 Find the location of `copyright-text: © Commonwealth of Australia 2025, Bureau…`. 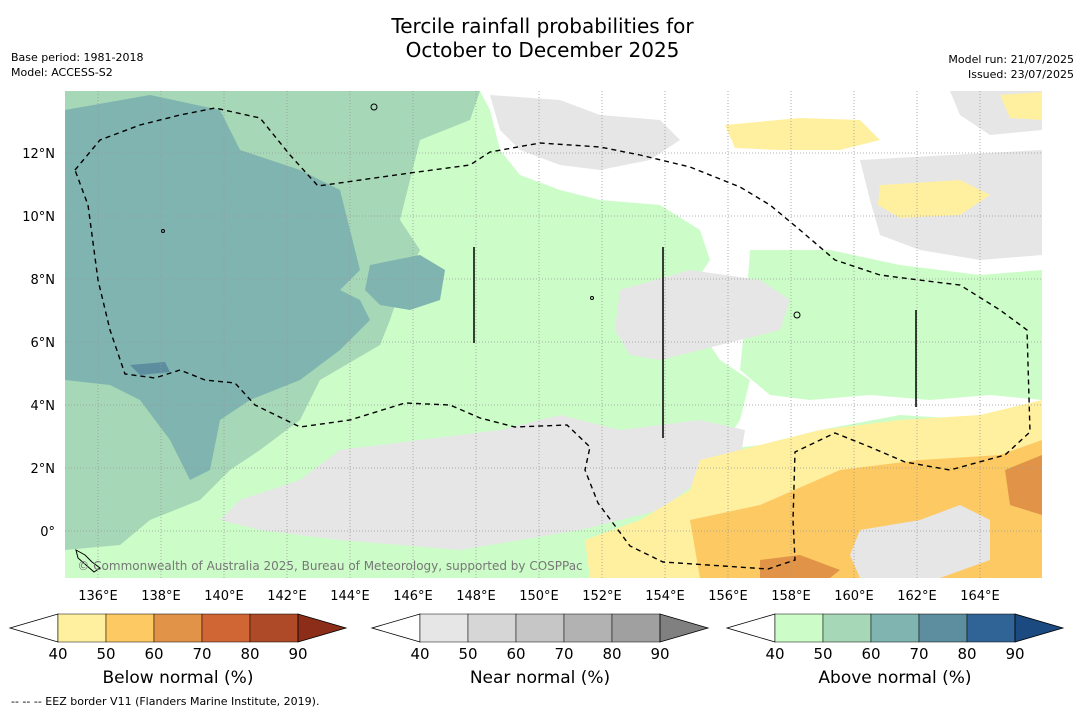

copyright-text: © Commonwealth of Australia 2025, Bureau… is located at coordinates (329, 566).